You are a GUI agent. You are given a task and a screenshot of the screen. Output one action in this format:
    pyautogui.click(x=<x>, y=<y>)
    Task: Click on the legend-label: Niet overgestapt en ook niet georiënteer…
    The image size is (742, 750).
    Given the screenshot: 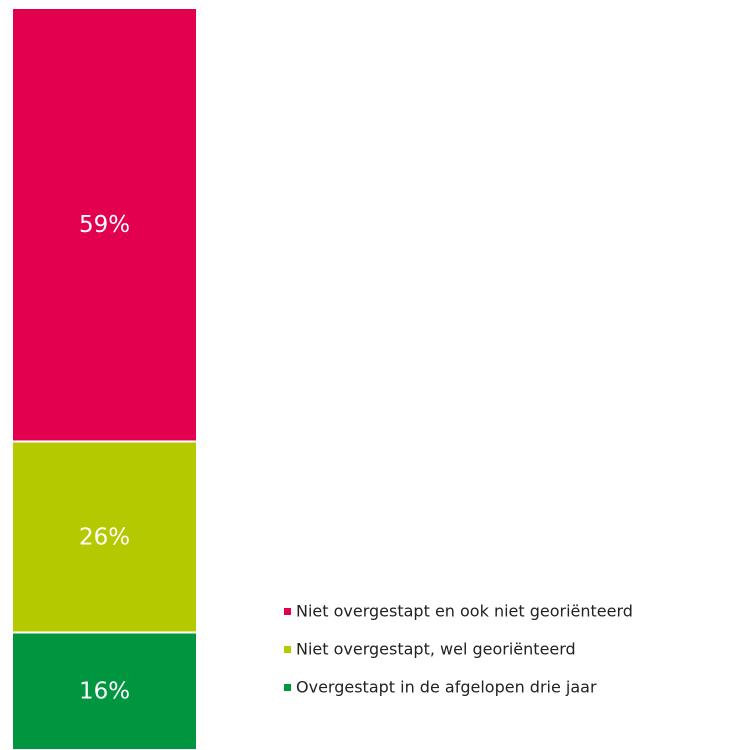 What is the action you would take?
    pyautogui.click(x=464, y=611)
    